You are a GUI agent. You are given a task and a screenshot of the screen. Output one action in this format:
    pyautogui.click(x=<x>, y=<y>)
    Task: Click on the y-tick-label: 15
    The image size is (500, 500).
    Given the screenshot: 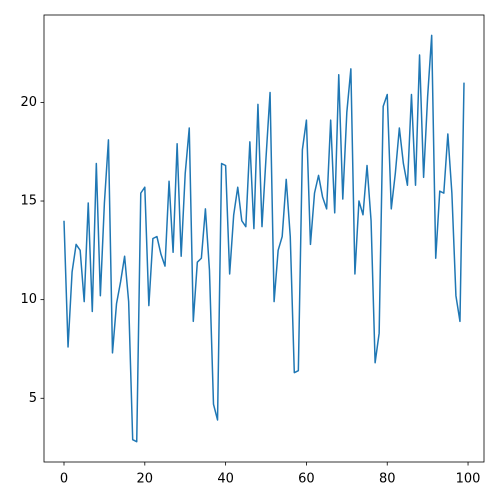 What is the action you would take?
    pyautogui.click(x=28, y=201)
    